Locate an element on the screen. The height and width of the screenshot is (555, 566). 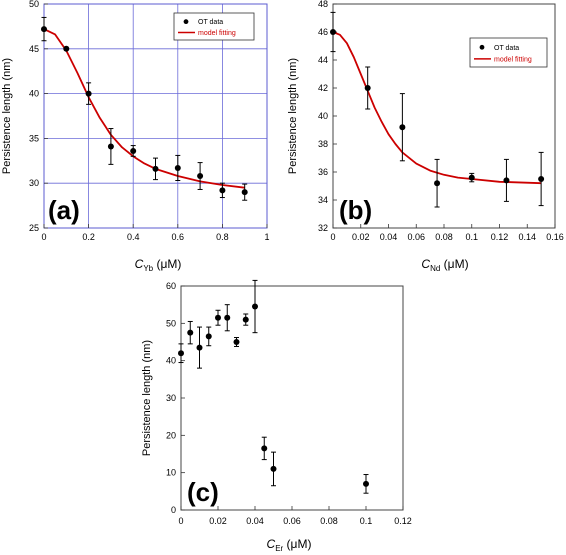
y-tick-label: 38 is located at coordinates (323, 144).